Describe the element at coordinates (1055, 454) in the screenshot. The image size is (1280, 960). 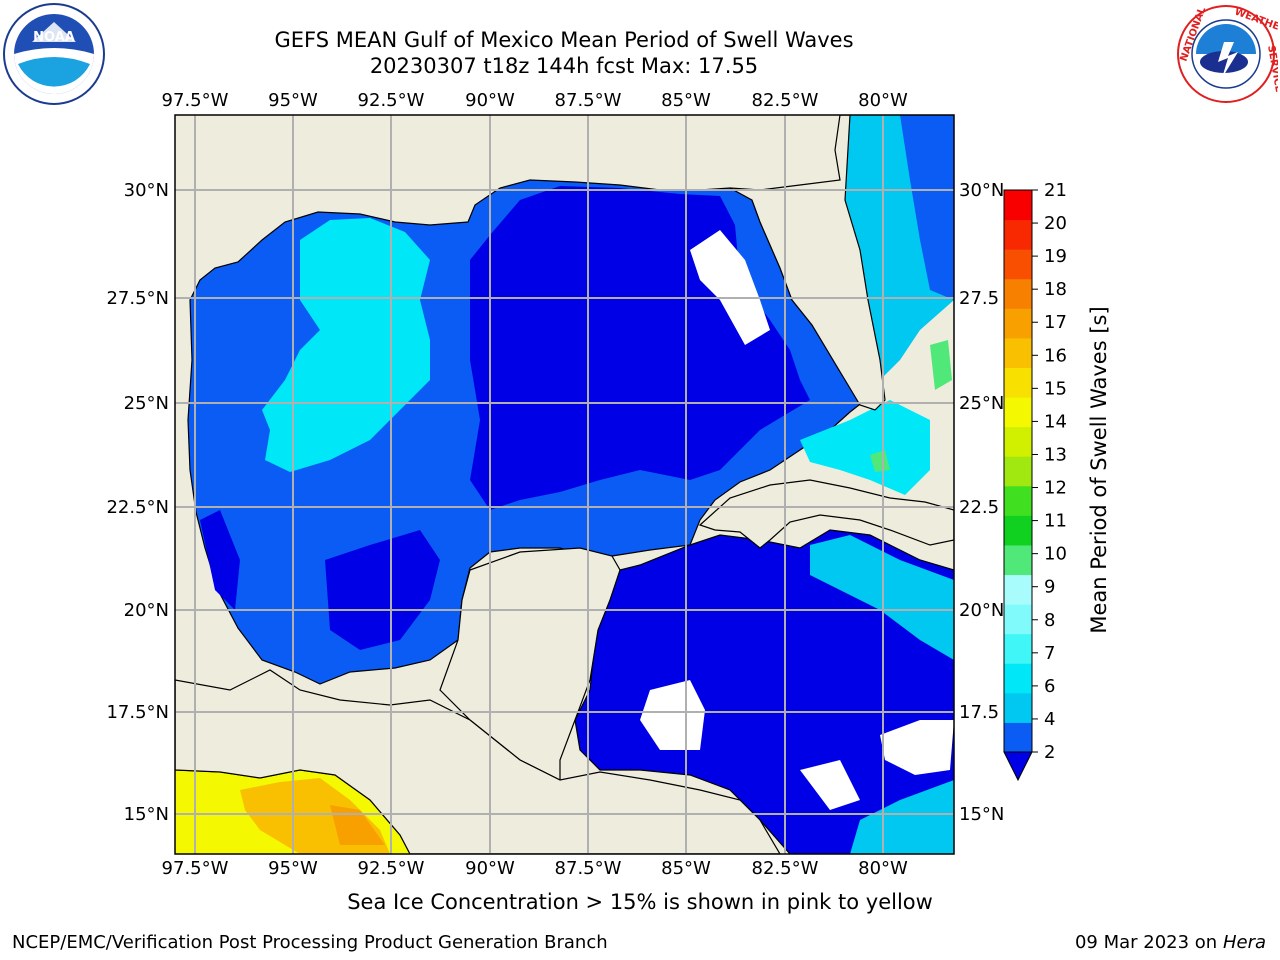
I see `colorbar-tick-label: 13` at that location.